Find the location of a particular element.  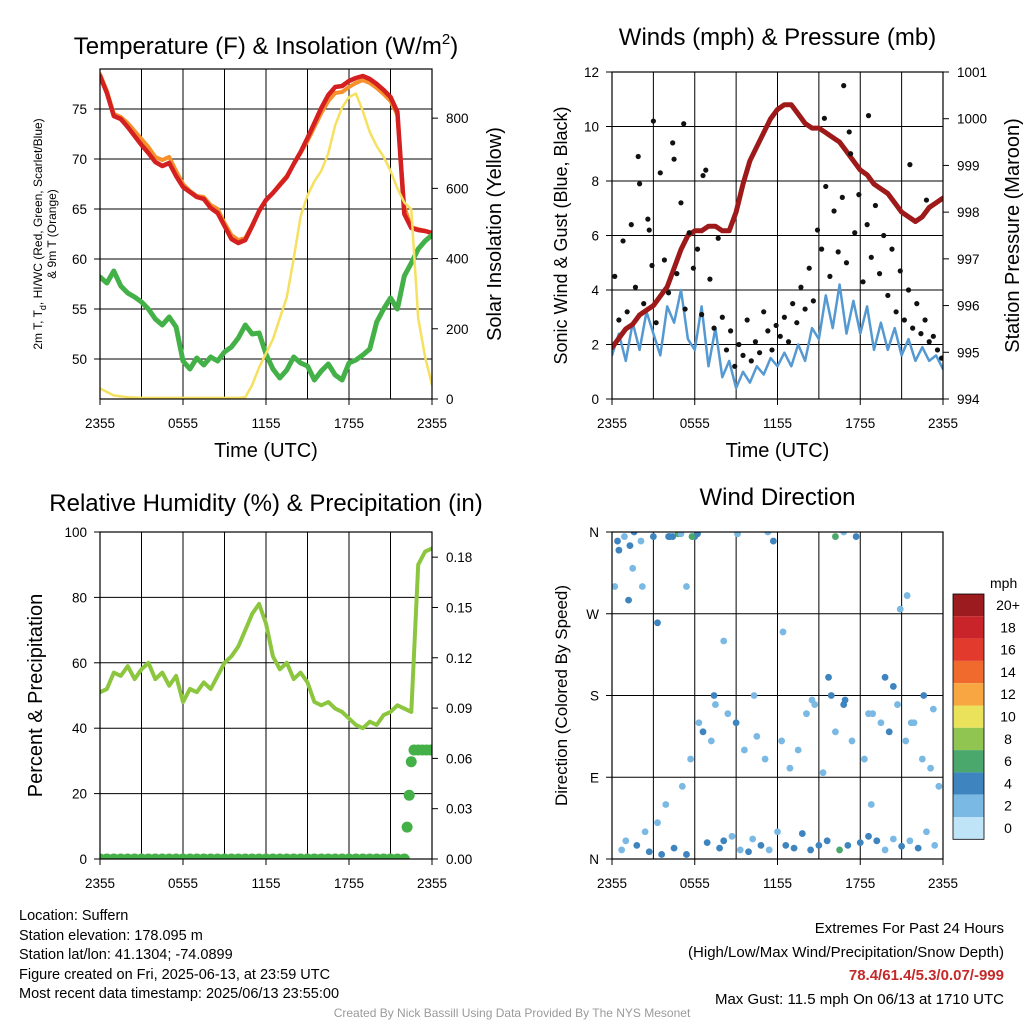

y2-tick-label: 0.15 is located at coordinates (459, 607).